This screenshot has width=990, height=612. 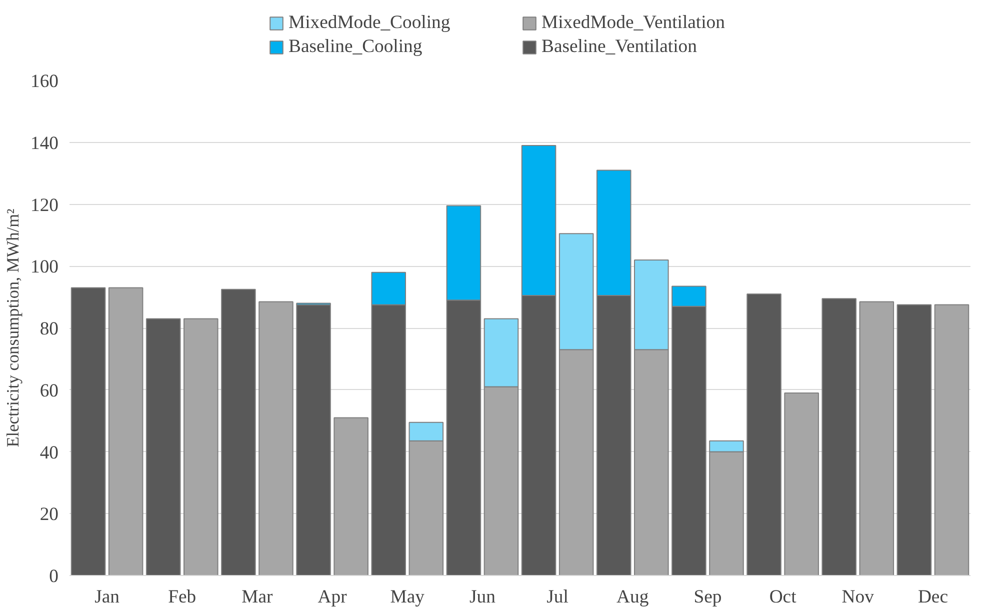 I want to click on y-tick-label: 20, so click(x=49, y=515).